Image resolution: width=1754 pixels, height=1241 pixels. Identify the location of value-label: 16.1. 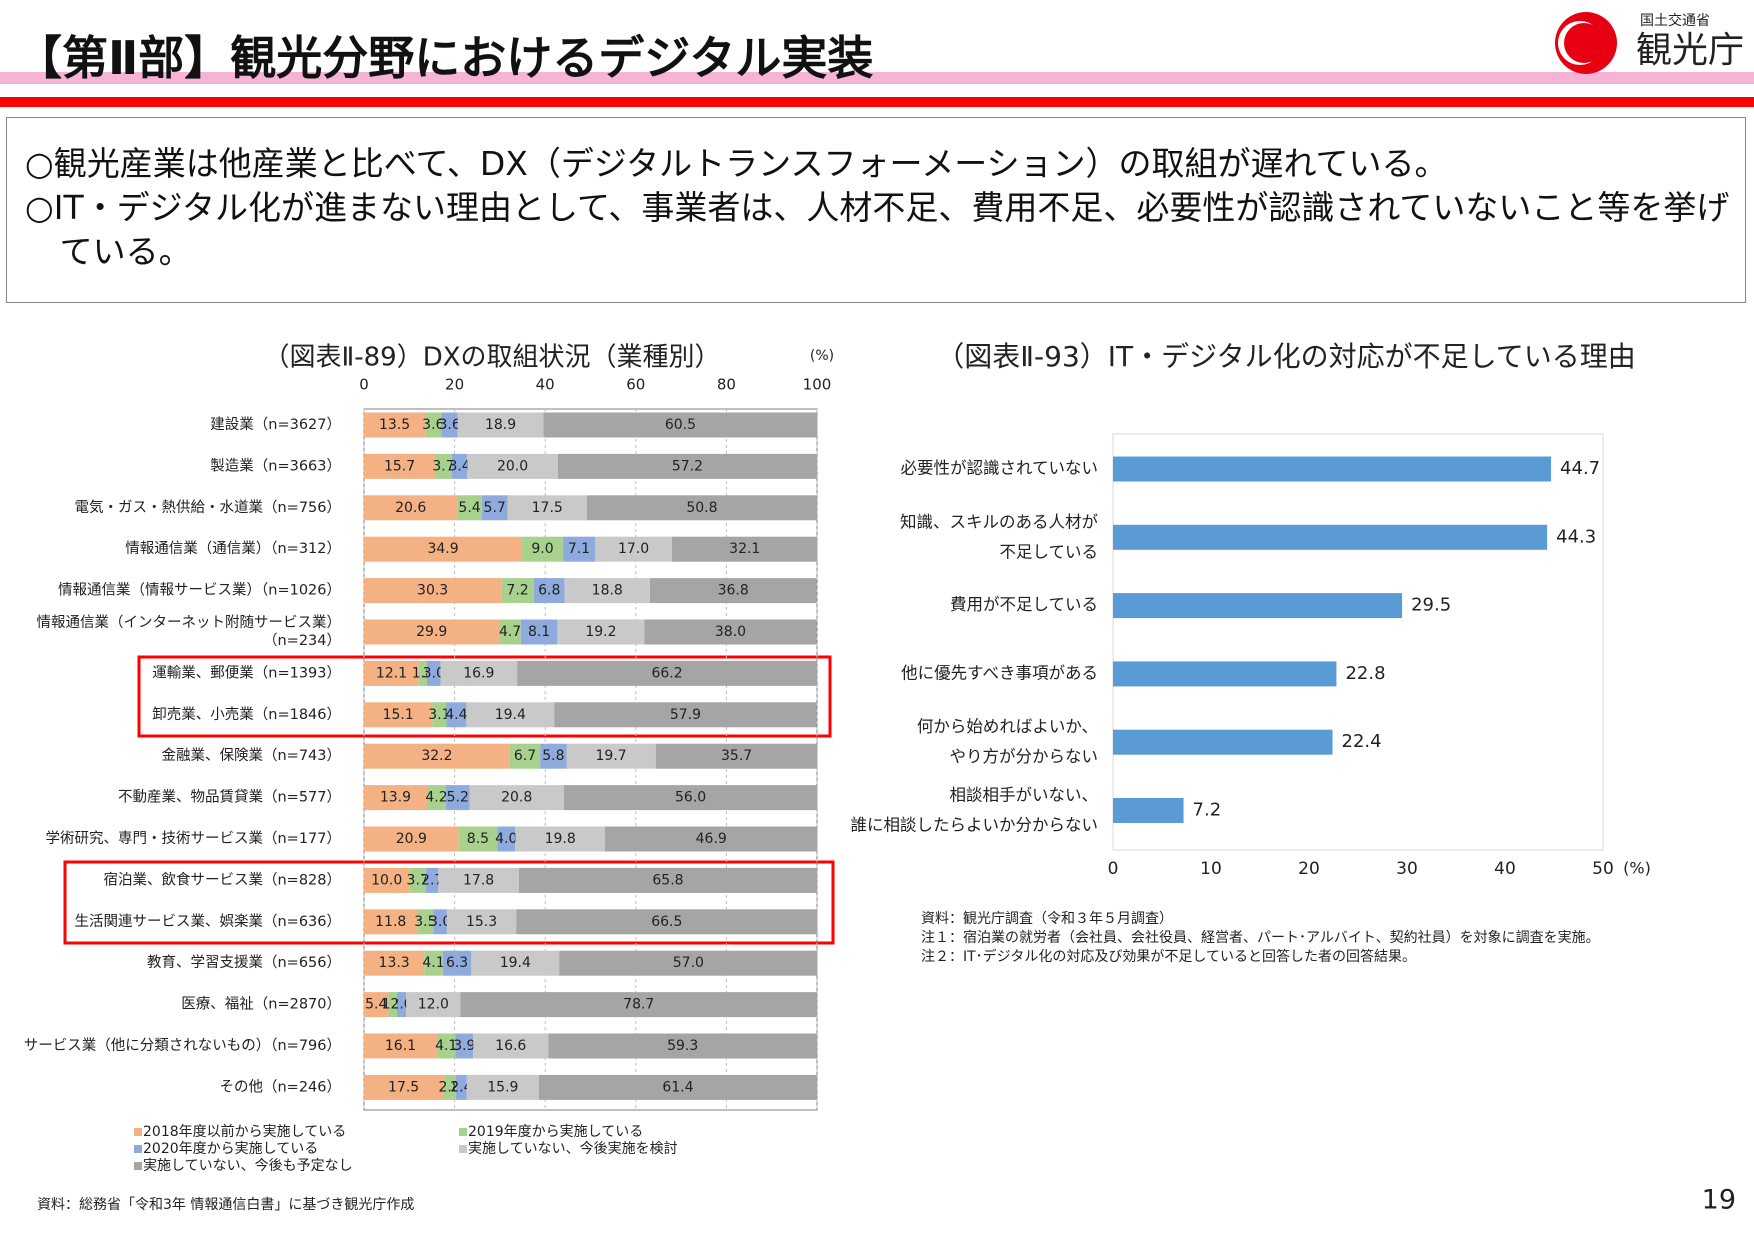
(400, 1046).